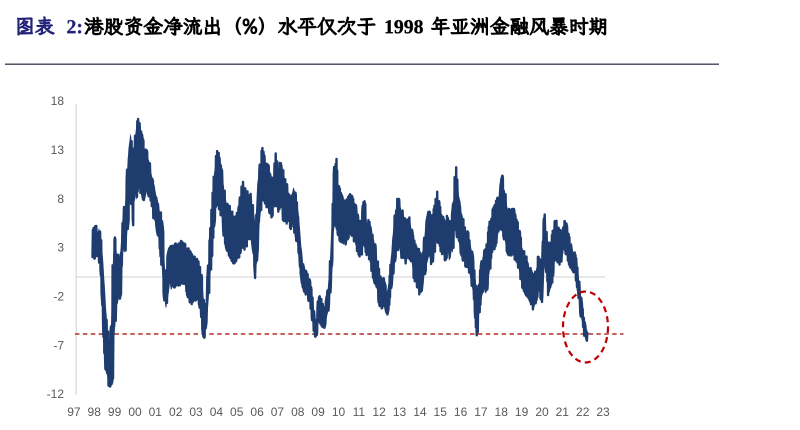  What do you see at coordinates (156, 412) in the screenshot?
I see `svg-text: 01` at bounding box center [156, 412].